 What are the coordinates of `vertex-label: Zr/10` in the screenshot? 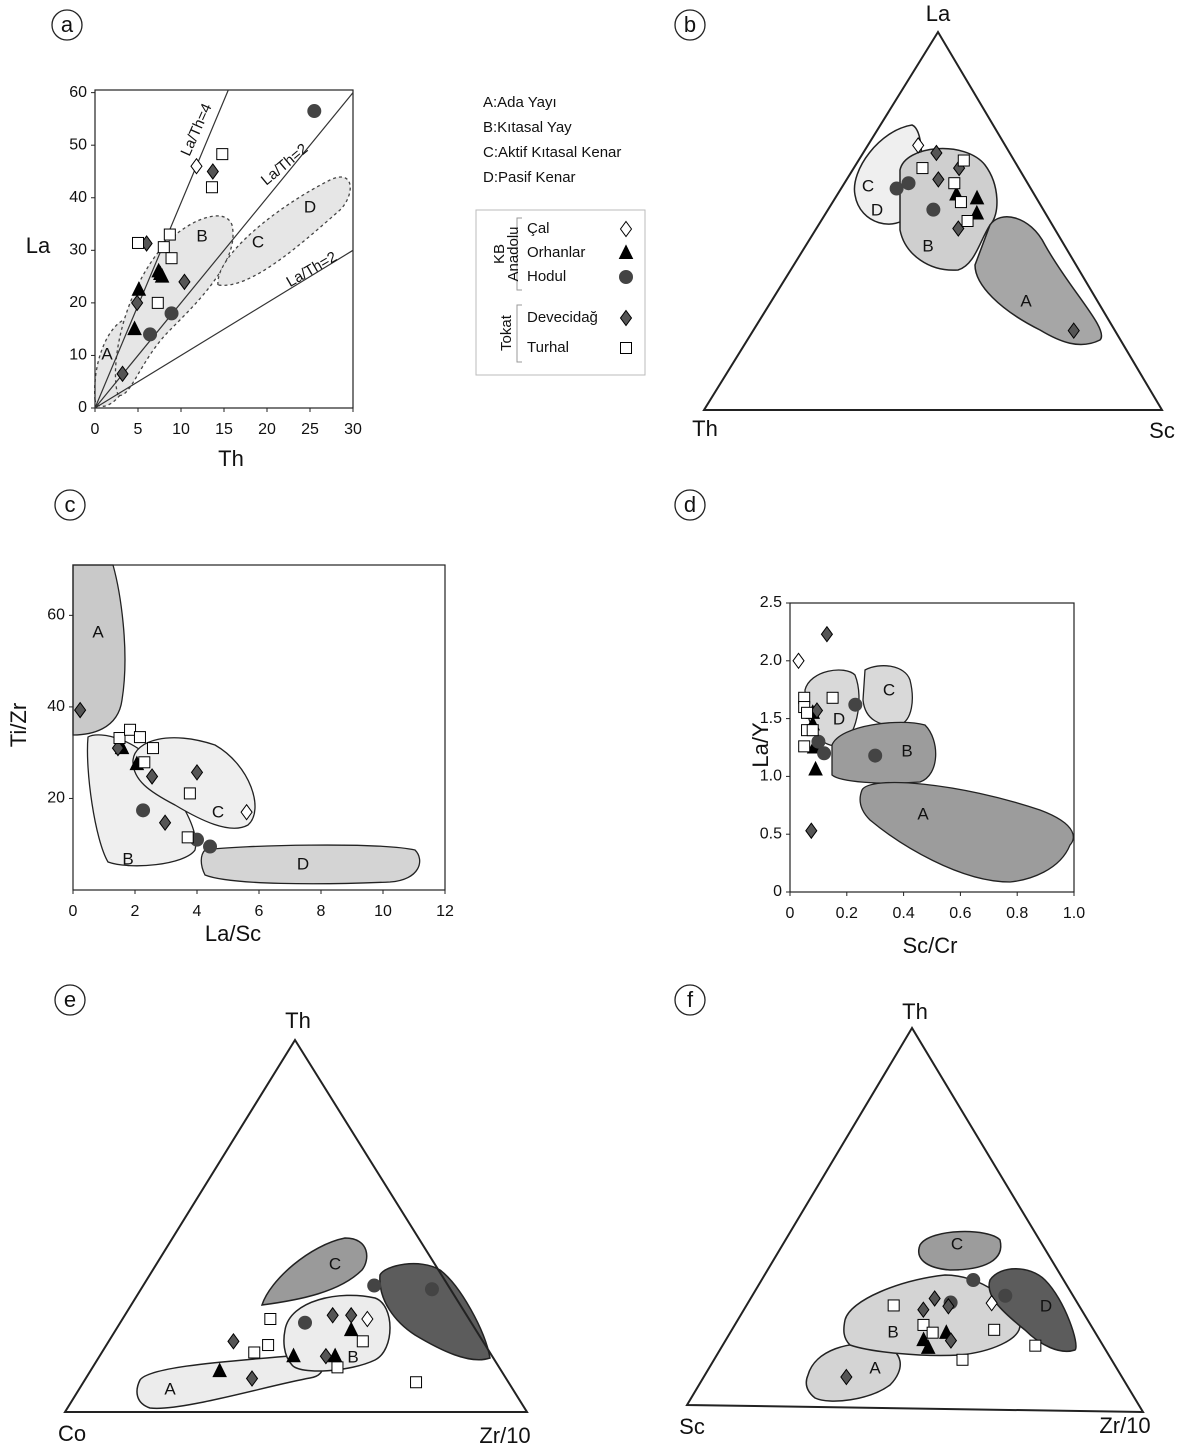 It's located at (504, 1435).